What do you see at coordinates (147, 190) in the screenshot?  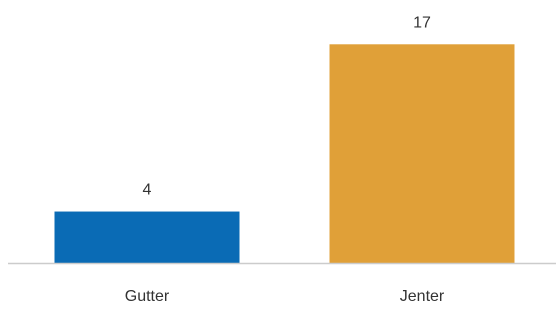 I see `value-label-gutter: 4` at bounding box center [147, 190].